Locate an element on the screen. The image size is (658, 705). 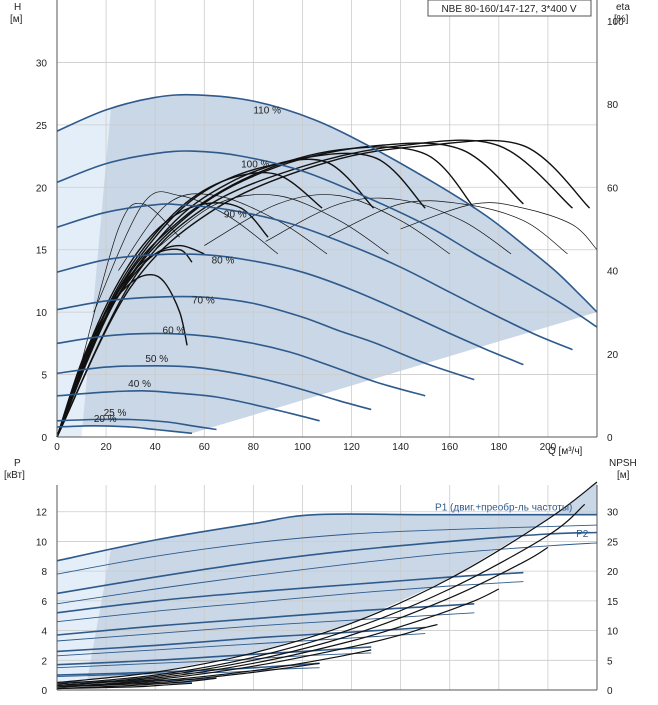
y-tick-label: 12 is located at coordinates (42, 513).